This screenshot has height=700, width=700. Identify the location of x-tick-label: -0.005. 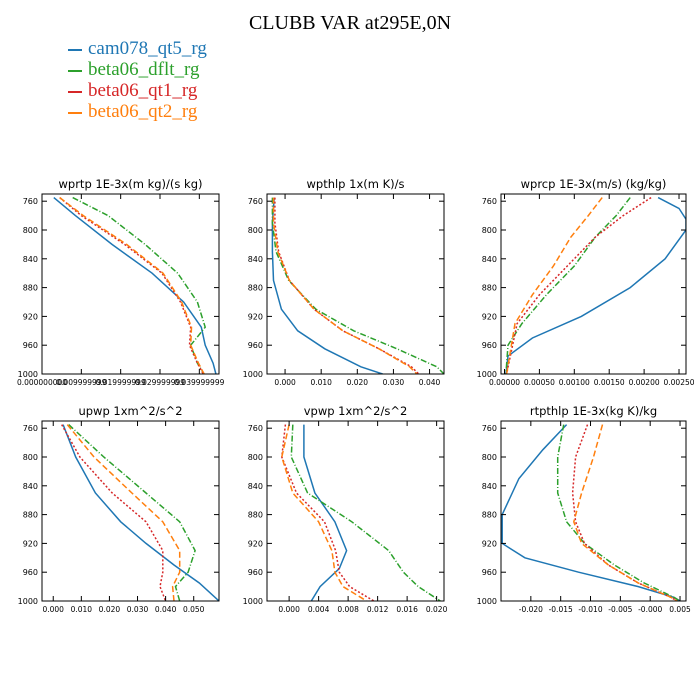
(620, 609).